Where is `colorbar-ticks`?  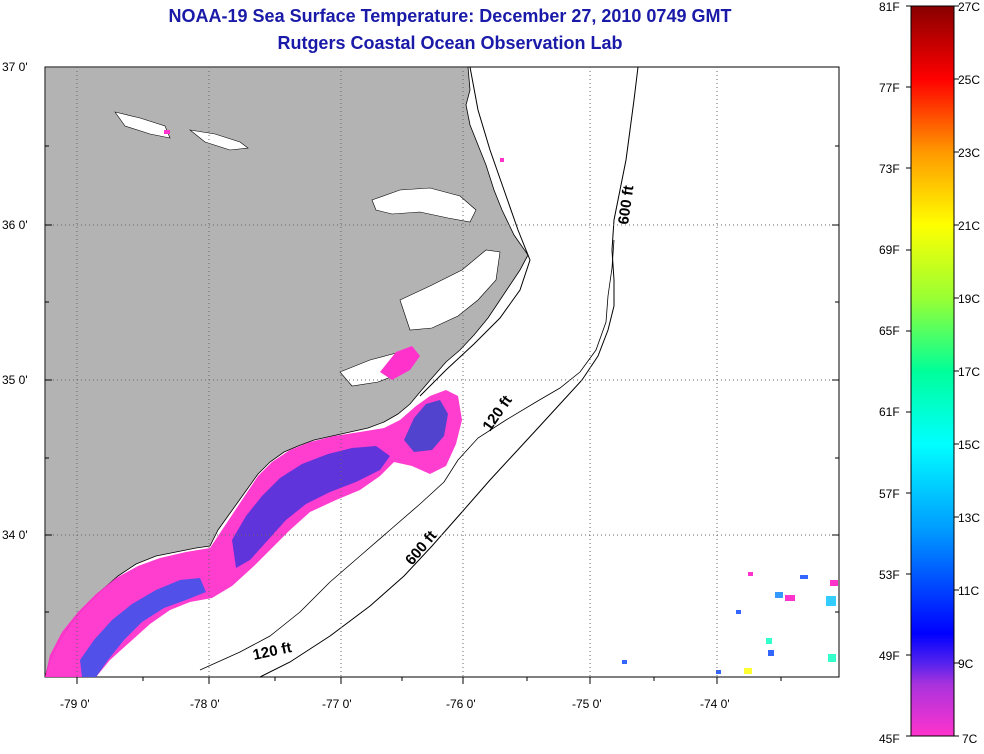 colorbar-ticks is located at coordinates (932, 371).